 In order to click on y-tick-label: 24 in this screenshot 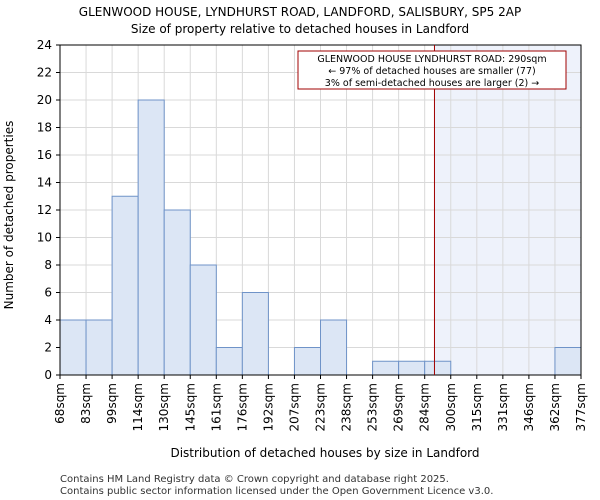, I will do `click(44, 45)`.